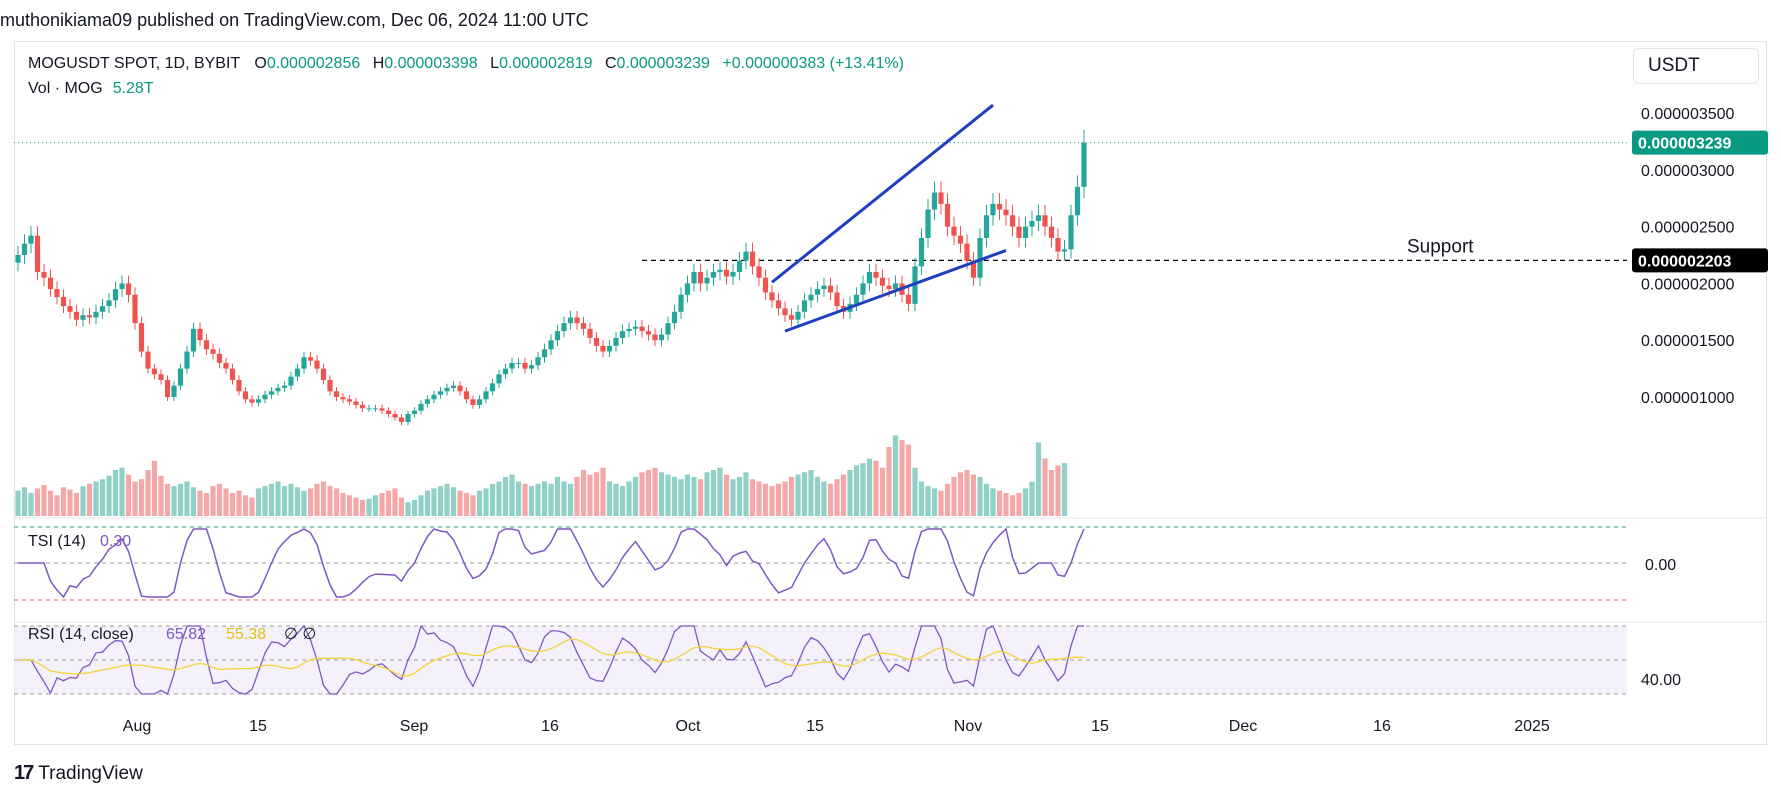 This screenshot has height=798, width=1781. Describe the element at coordinates (1700, 260) in the screenshot. I see `support-price-tag` at that location.